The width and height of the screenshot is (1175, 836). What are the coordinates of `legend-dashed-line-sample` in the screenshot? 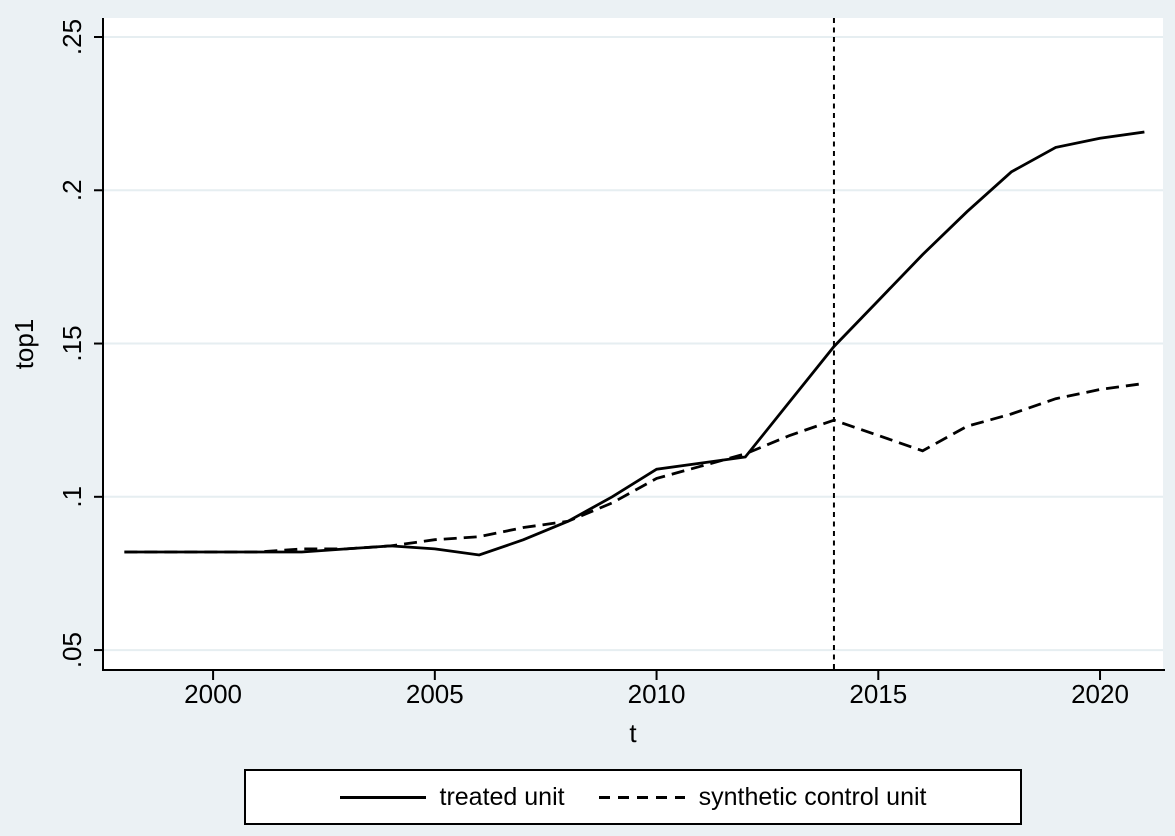 It's located at (641, 797).